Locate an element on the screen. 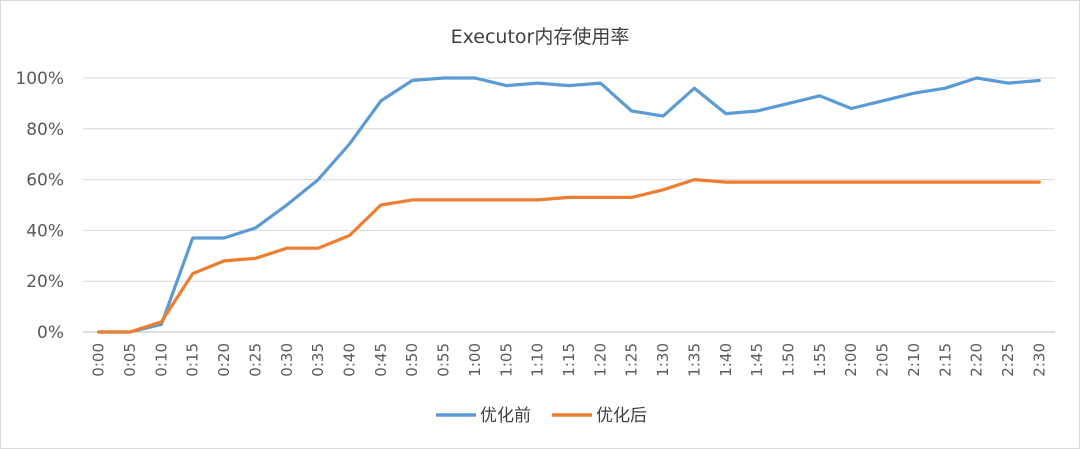 Image resolution: width=1080 pixels, height=449 pixels. x-tick-label: 2:15 is located at coordinates (945, 360).